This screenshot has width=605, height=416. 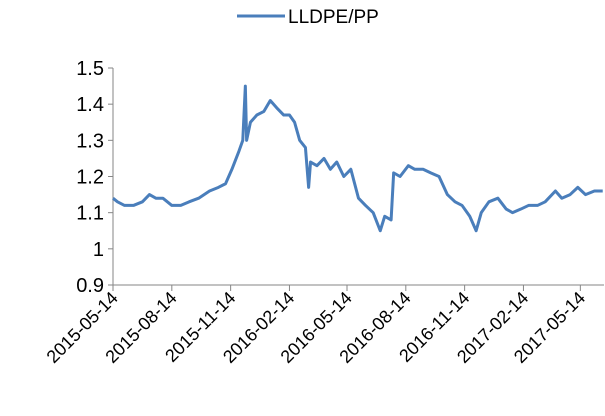 I want to click on y-tick-label: 1, so click(x=98, y=250).